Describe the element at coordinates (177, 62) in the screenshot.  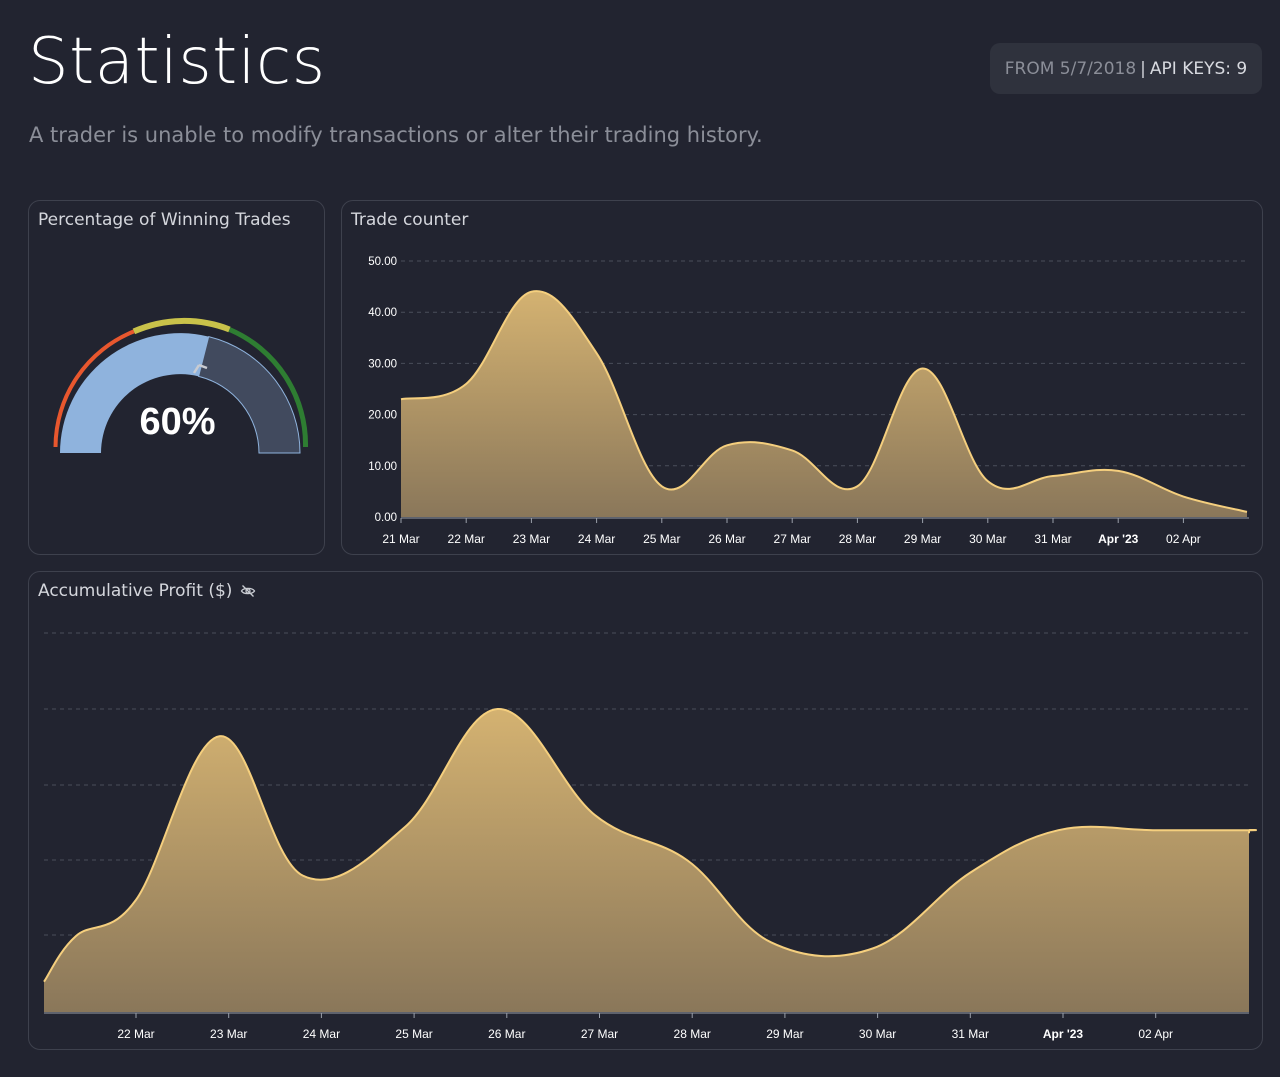
I see `page-title: Statistics` at that location.